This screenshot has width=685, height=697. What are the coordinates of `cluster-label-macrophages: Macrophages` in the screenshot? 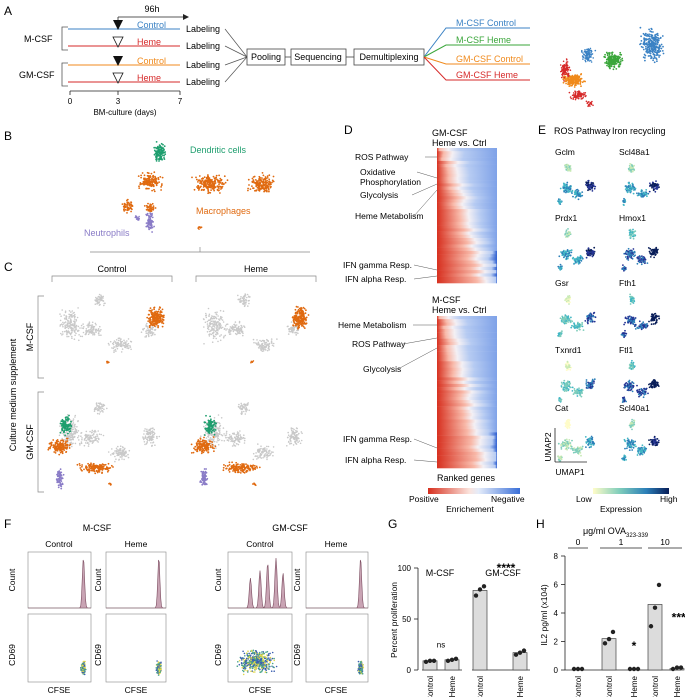 It's located at (223, 211).